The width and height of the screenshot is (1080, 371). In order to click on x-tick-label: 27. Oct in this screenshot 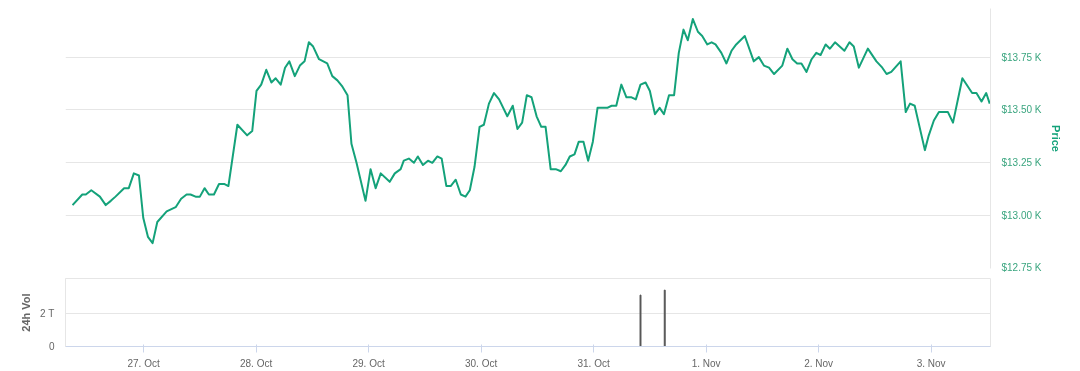, I will do `click(143, 363)`.